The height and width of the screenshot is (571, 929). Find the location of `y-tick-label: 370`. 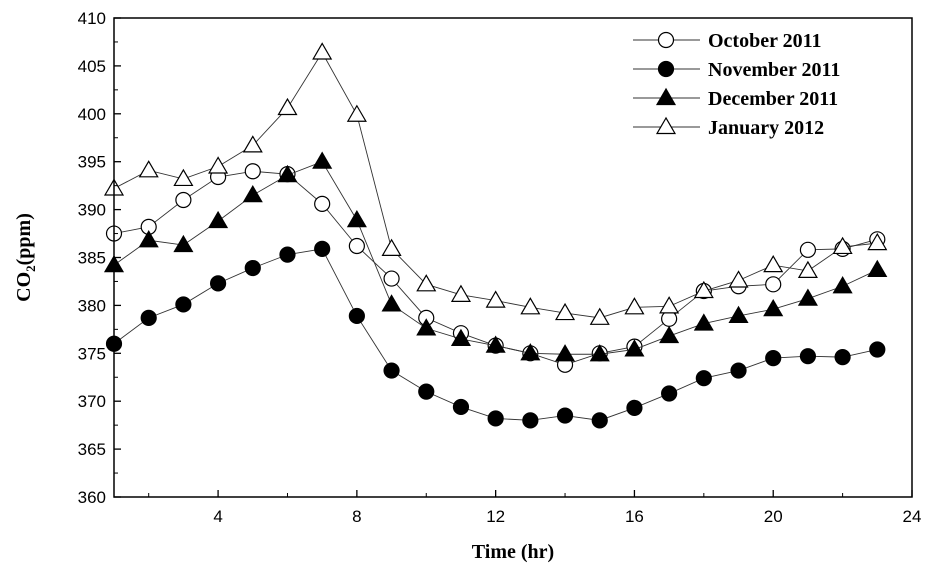

y-tick-label: 370 is located at coordinates (92, 401).